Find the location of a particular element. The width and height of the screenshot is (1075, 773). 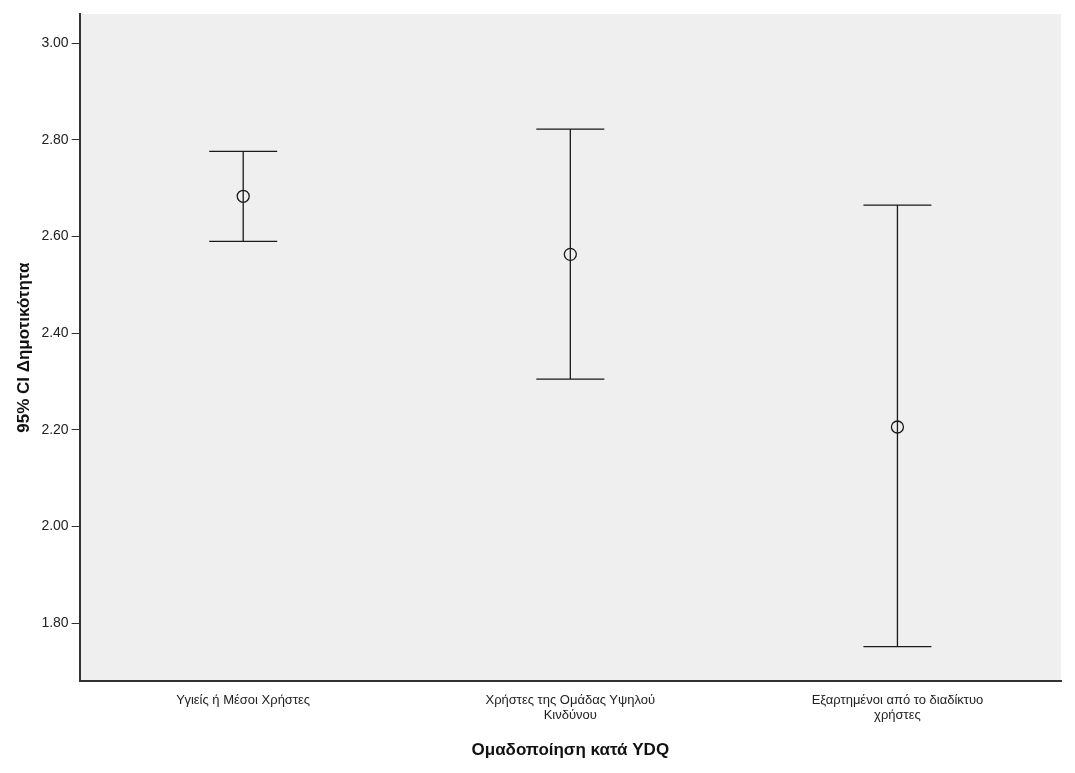

y-axis-title: 95% CI Δημοτικότητα is located at coordinates (23, 347).